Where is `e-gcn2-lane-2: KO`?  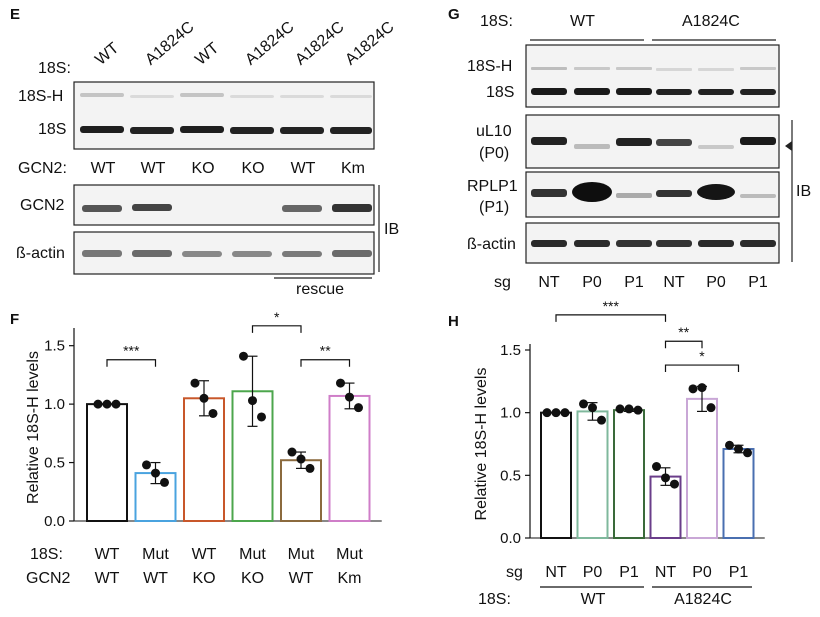
e-gcn2-lane-2: KO is located at coordinates (202, 168).